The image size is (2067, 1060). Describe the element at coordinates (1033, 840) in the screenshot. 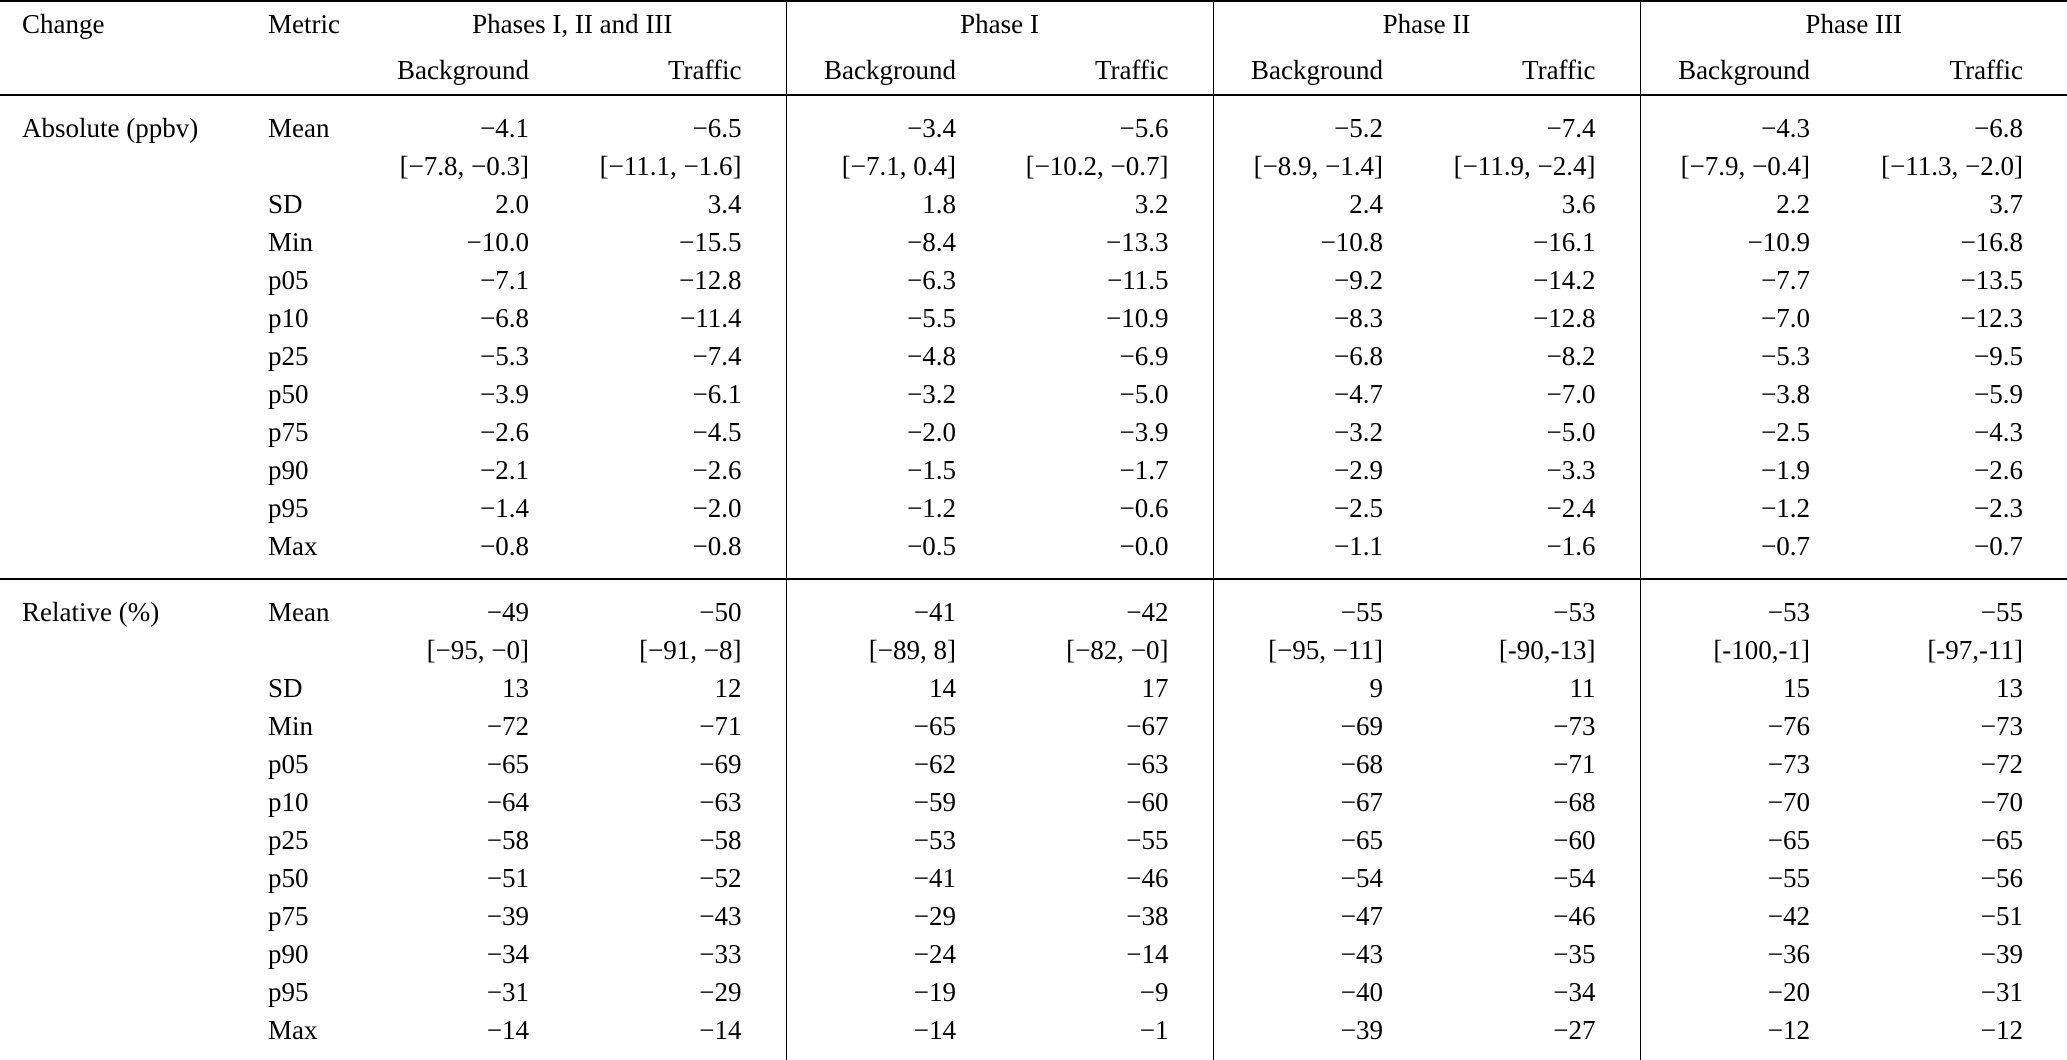

I see `table-row: p25 −58 −58 −53 −55 −65 −60 −65 −65` at that location.